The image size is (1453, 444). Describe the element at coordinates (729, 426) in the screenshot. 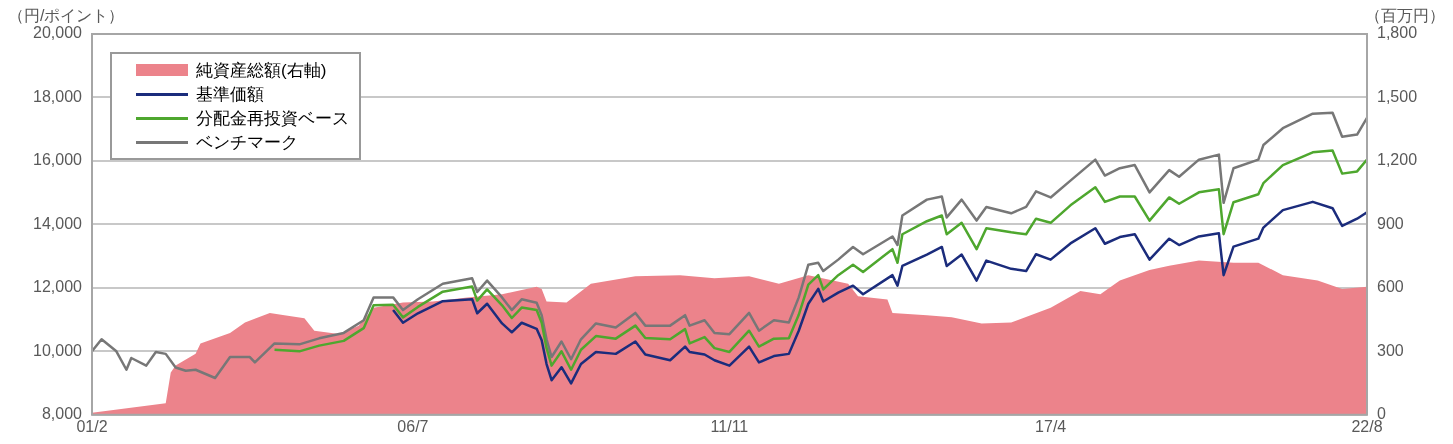

I see `x-tick-label: 11/11` at that location.